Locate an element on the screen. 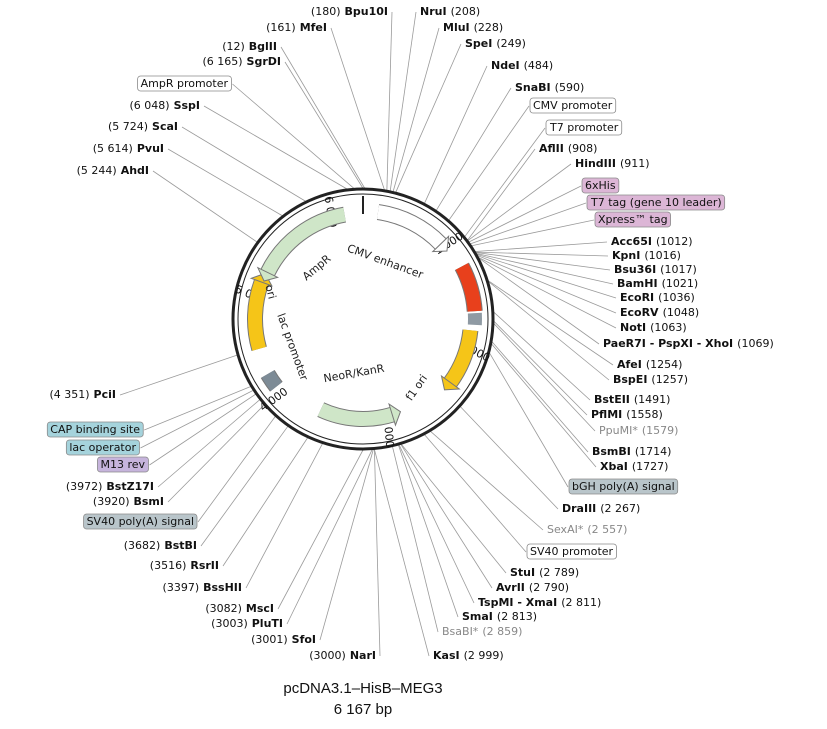 This screenshot has width=827, height=729. feature-tag: T7 tag (gene 10 leader) is located at coordinates (656, 202).